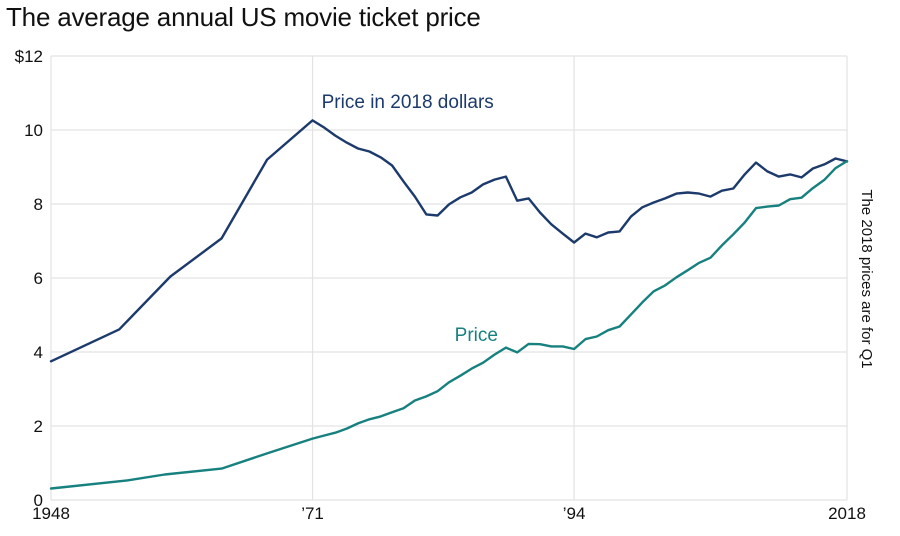 Image resolution: width=900 pixels, height=536 pixels. I want to click on y-tick-label: 4, so click(38, 352).